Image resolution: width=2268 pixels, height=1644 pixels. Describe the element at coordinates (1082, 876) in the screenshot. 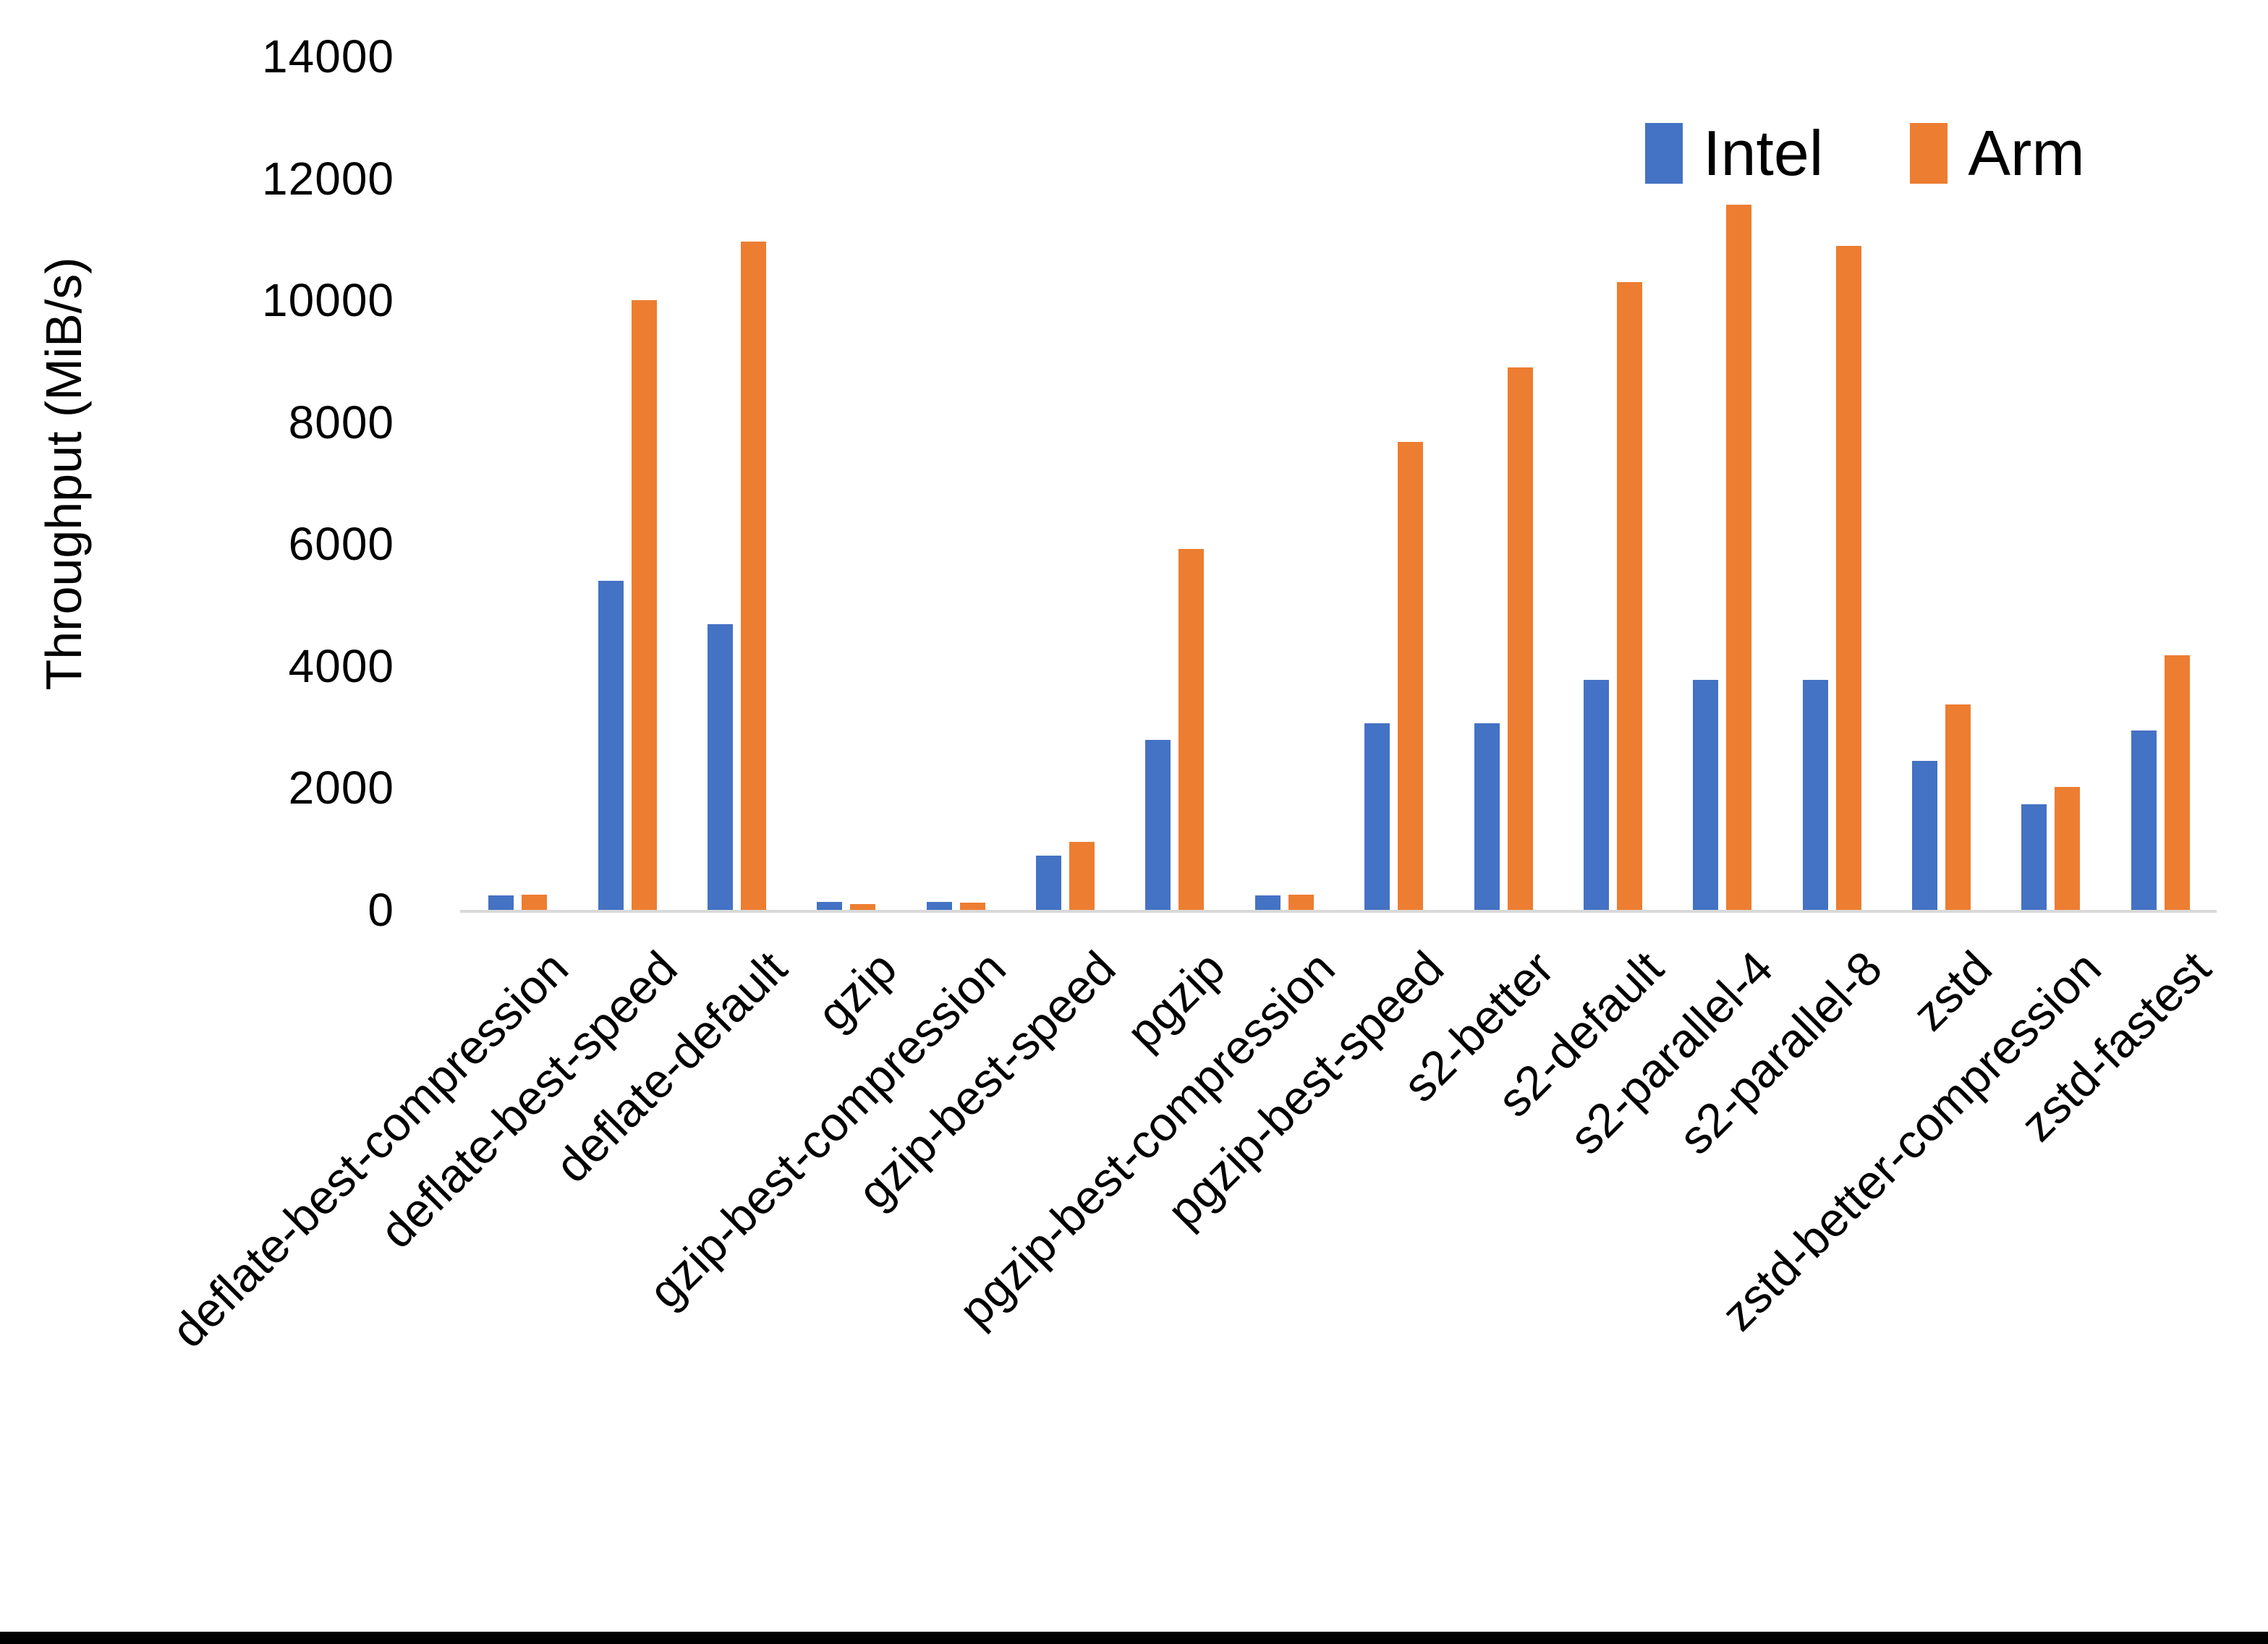

I see `bar-arm-gzip-best-speed` at that location.